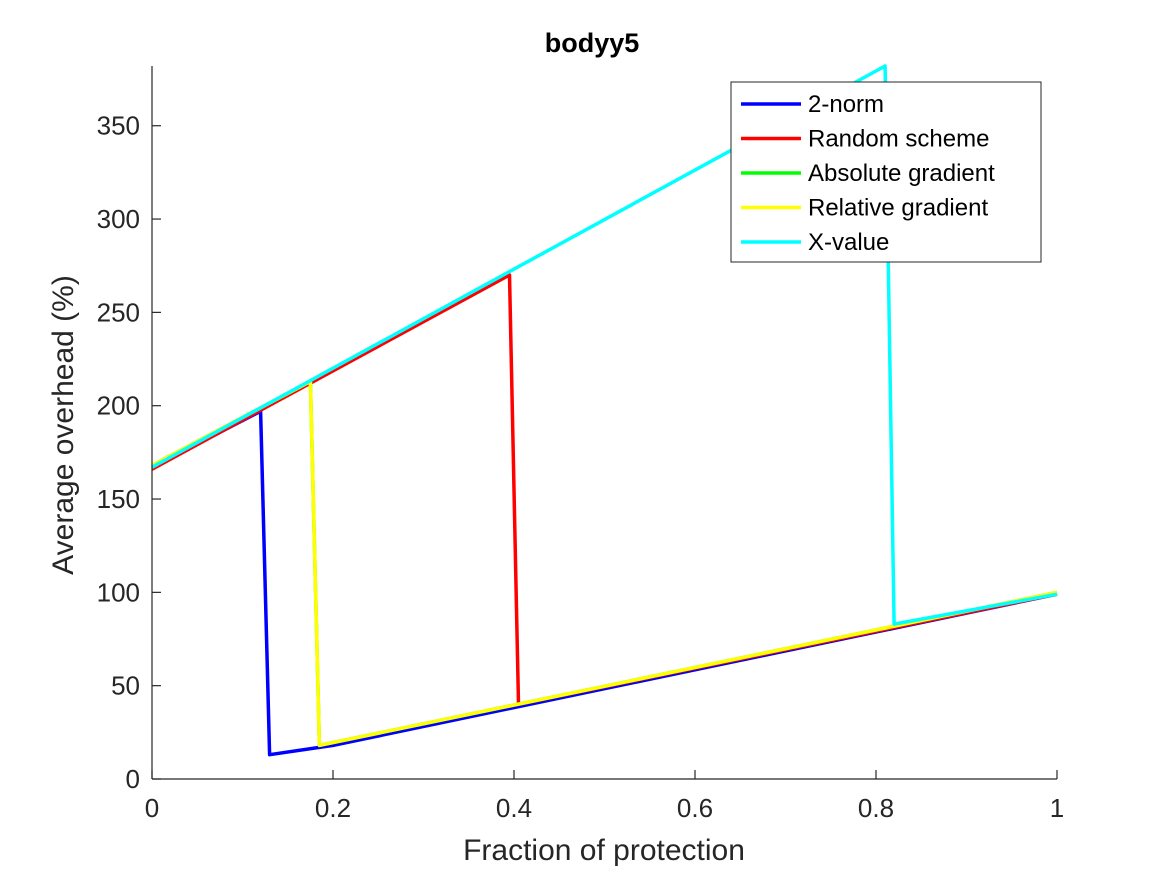 This screenshot has width=1167, height=880. I want to click on y-tick-label: 300, so click(118, 219).